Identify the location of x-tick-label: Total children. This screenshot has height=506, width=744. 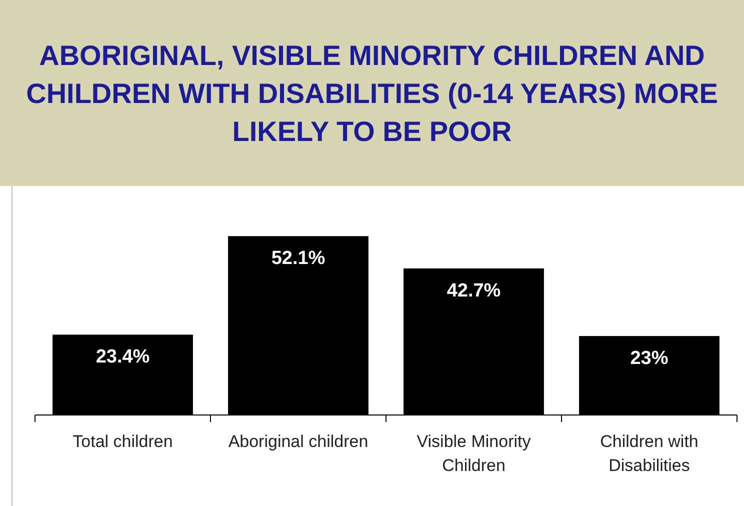
(122, 441).